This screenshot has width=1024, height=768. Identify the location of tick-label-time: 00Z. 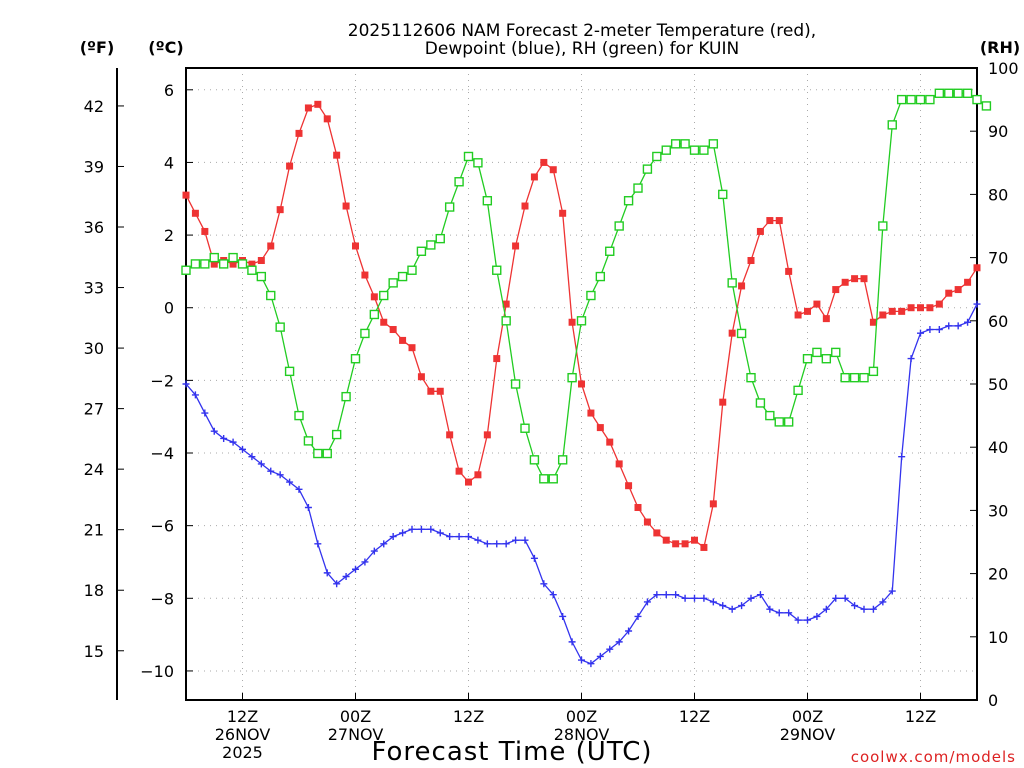
(807, 716).